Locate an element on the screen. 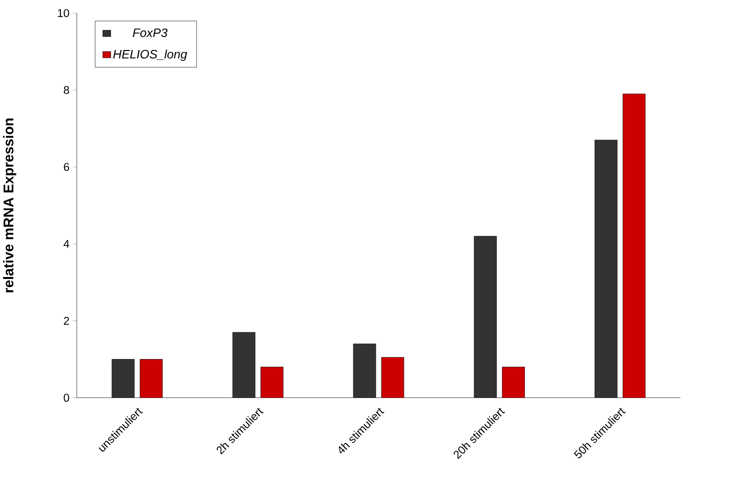 The image size is (753, 503). legend-label: FoxP3 is located at coordinates (150, 33).